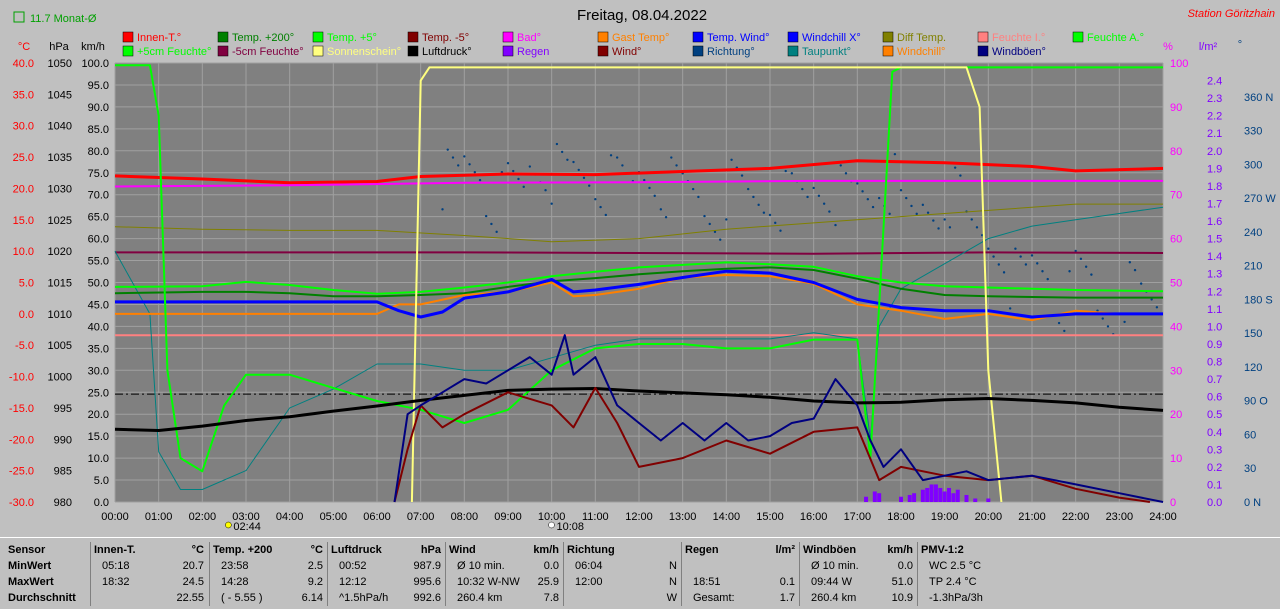  Describe the element at coordinates (1250, 469) in the screenshot. I see `direction-tick-label: 30` at that location.